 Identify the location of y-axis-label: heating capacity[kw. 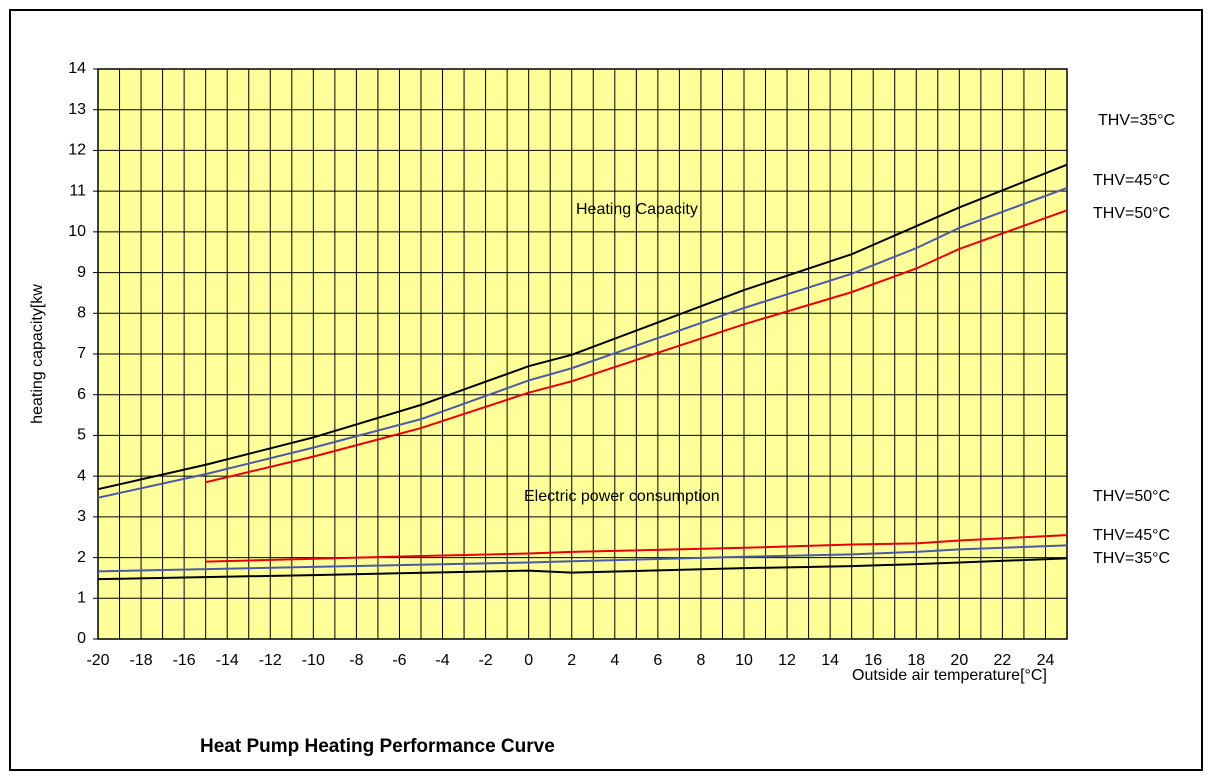
(37, 354).